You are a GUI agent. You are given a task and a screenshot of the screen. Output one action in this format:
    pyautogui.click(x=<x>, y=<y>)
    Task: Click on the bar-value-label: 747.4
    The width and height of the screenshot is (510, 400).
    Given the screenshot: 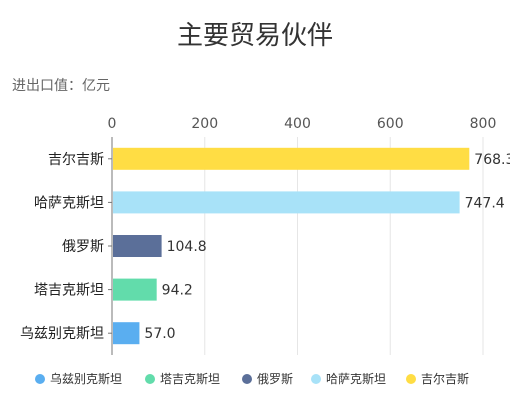 What is the action you would take?
    pyautogui.click(x=485, y=203)
    